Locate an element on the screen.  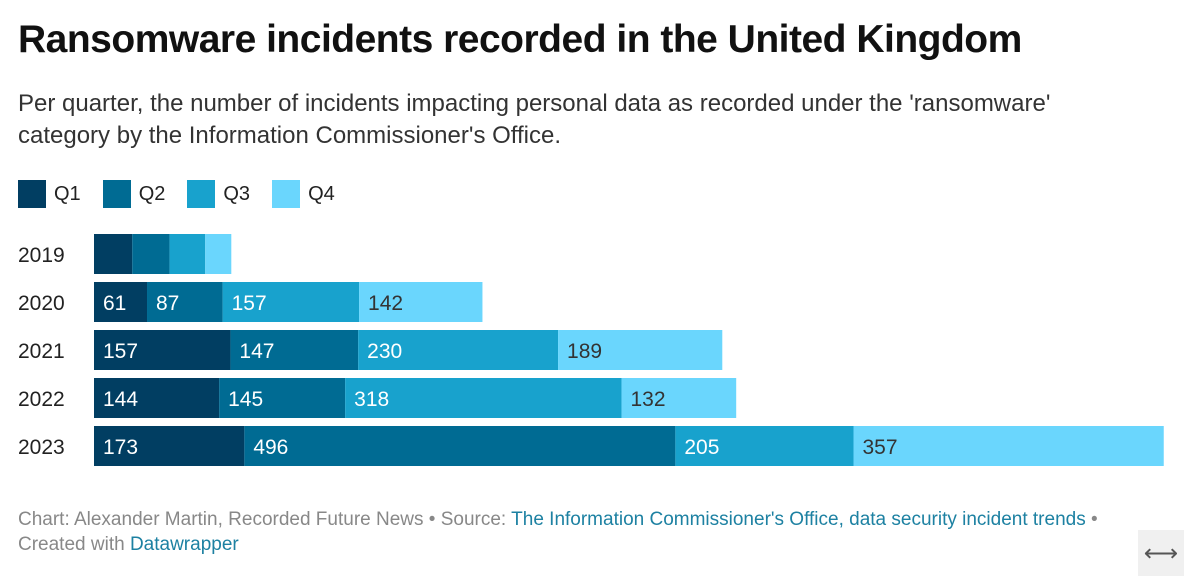
bar-2022-q3 is located at coordinates (483, 398).